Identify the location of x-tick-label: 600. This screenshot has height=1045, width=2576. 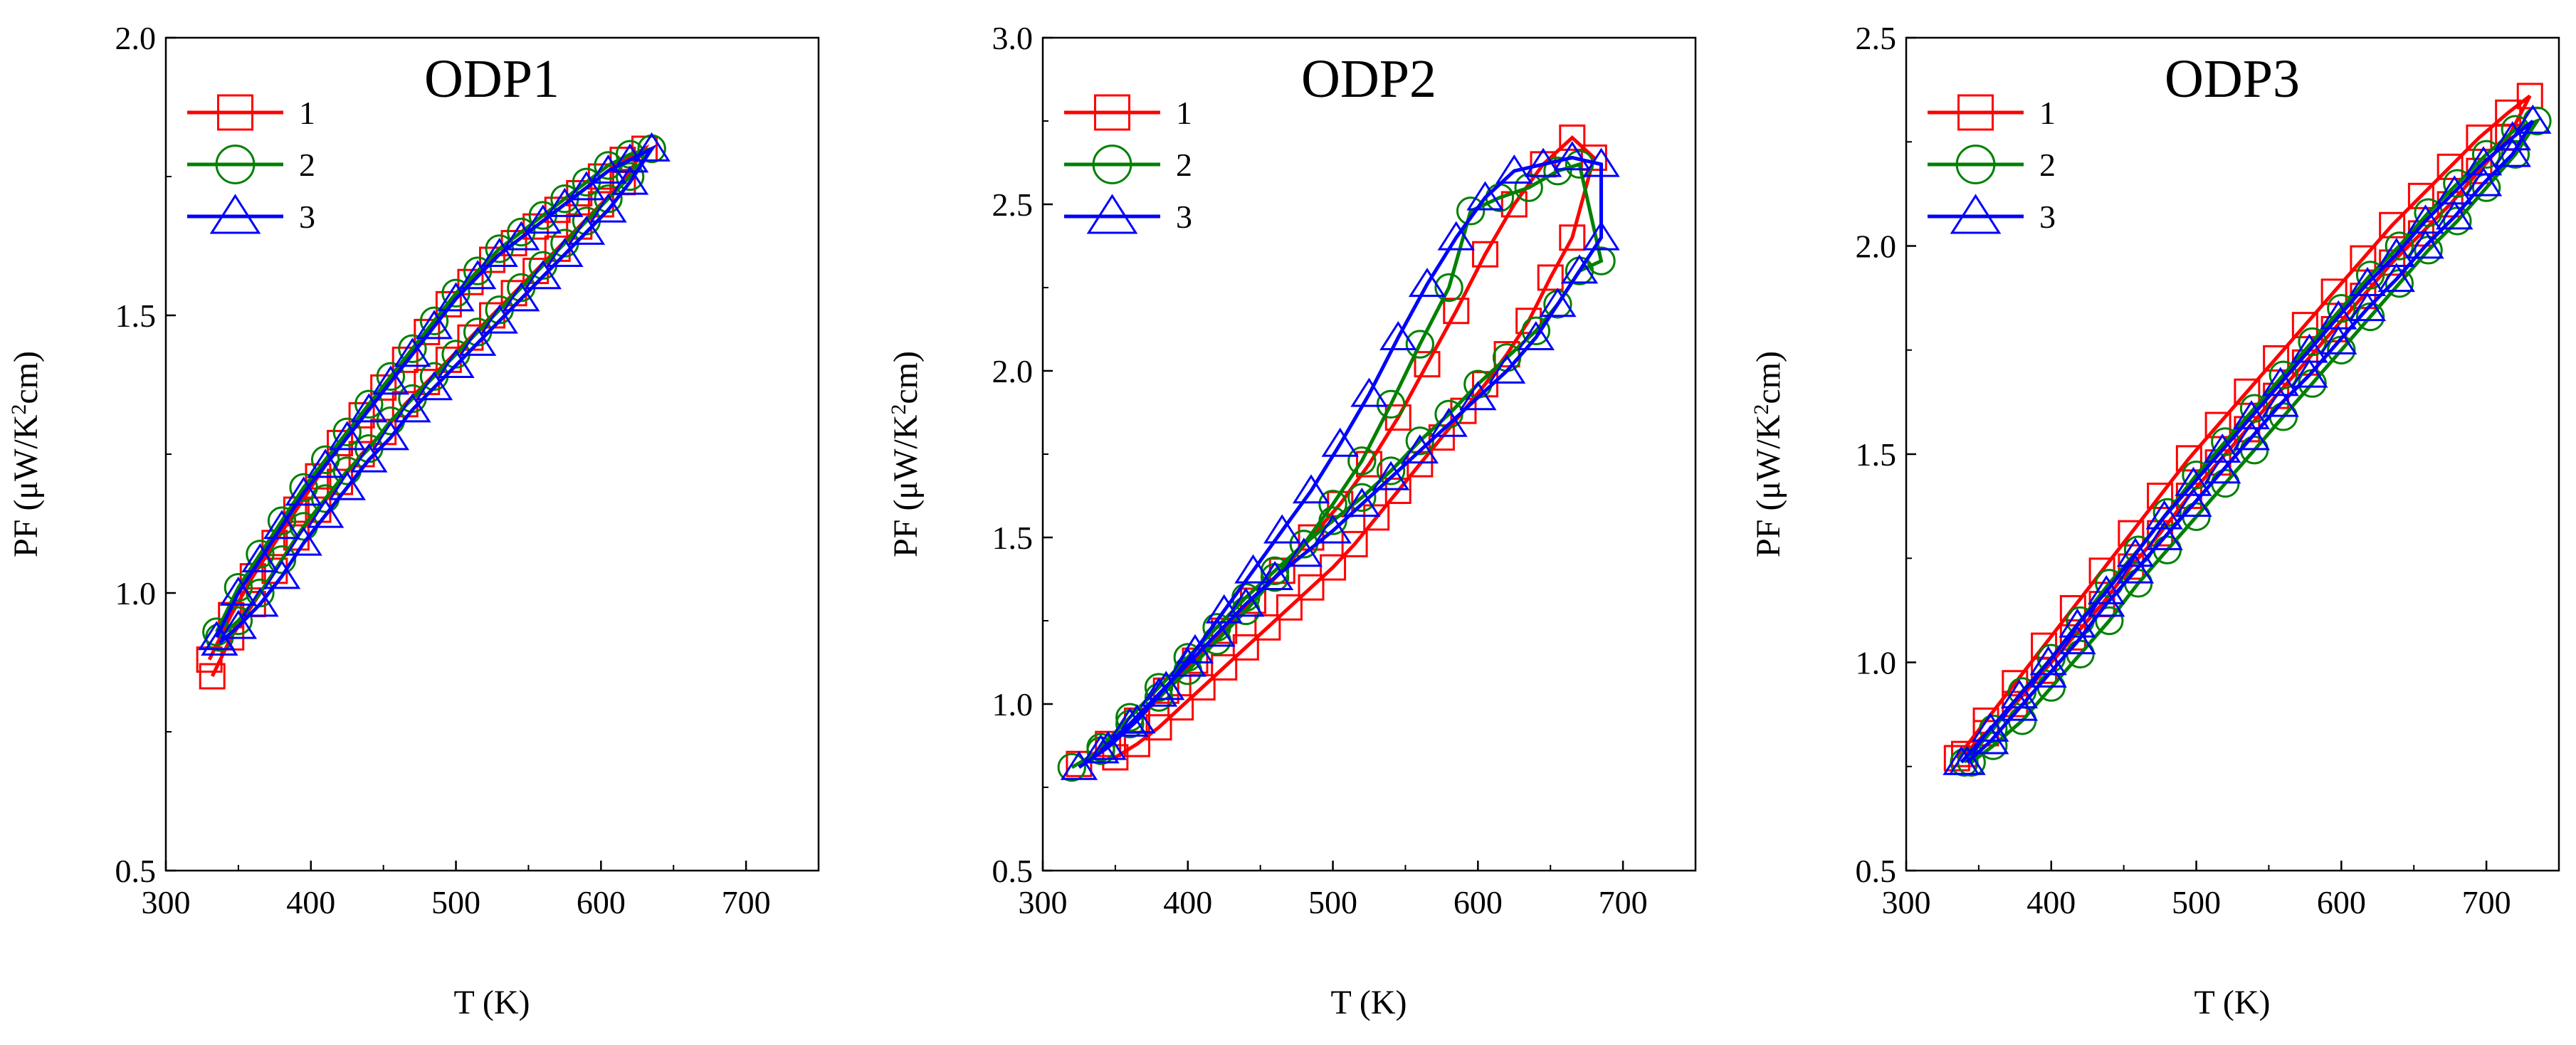
(1478, 902).